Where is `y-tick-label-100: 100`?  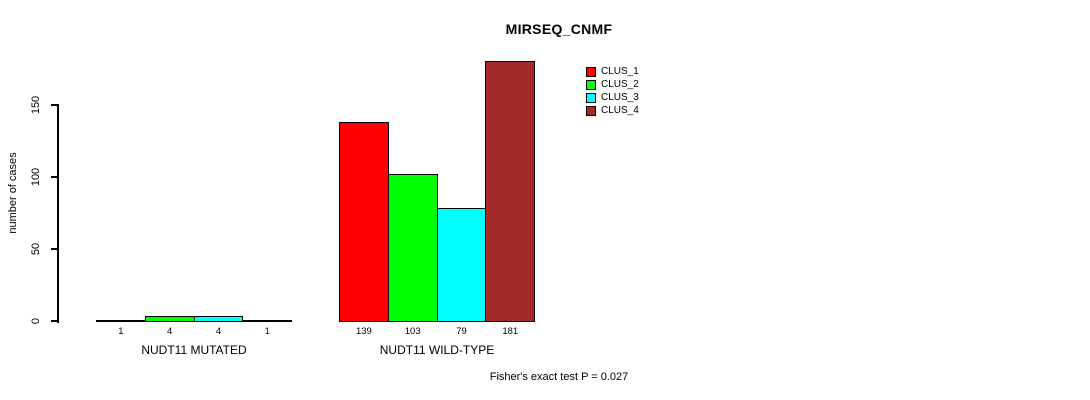
y-tick-label-100: 100 is located at coordinates (36, 177).